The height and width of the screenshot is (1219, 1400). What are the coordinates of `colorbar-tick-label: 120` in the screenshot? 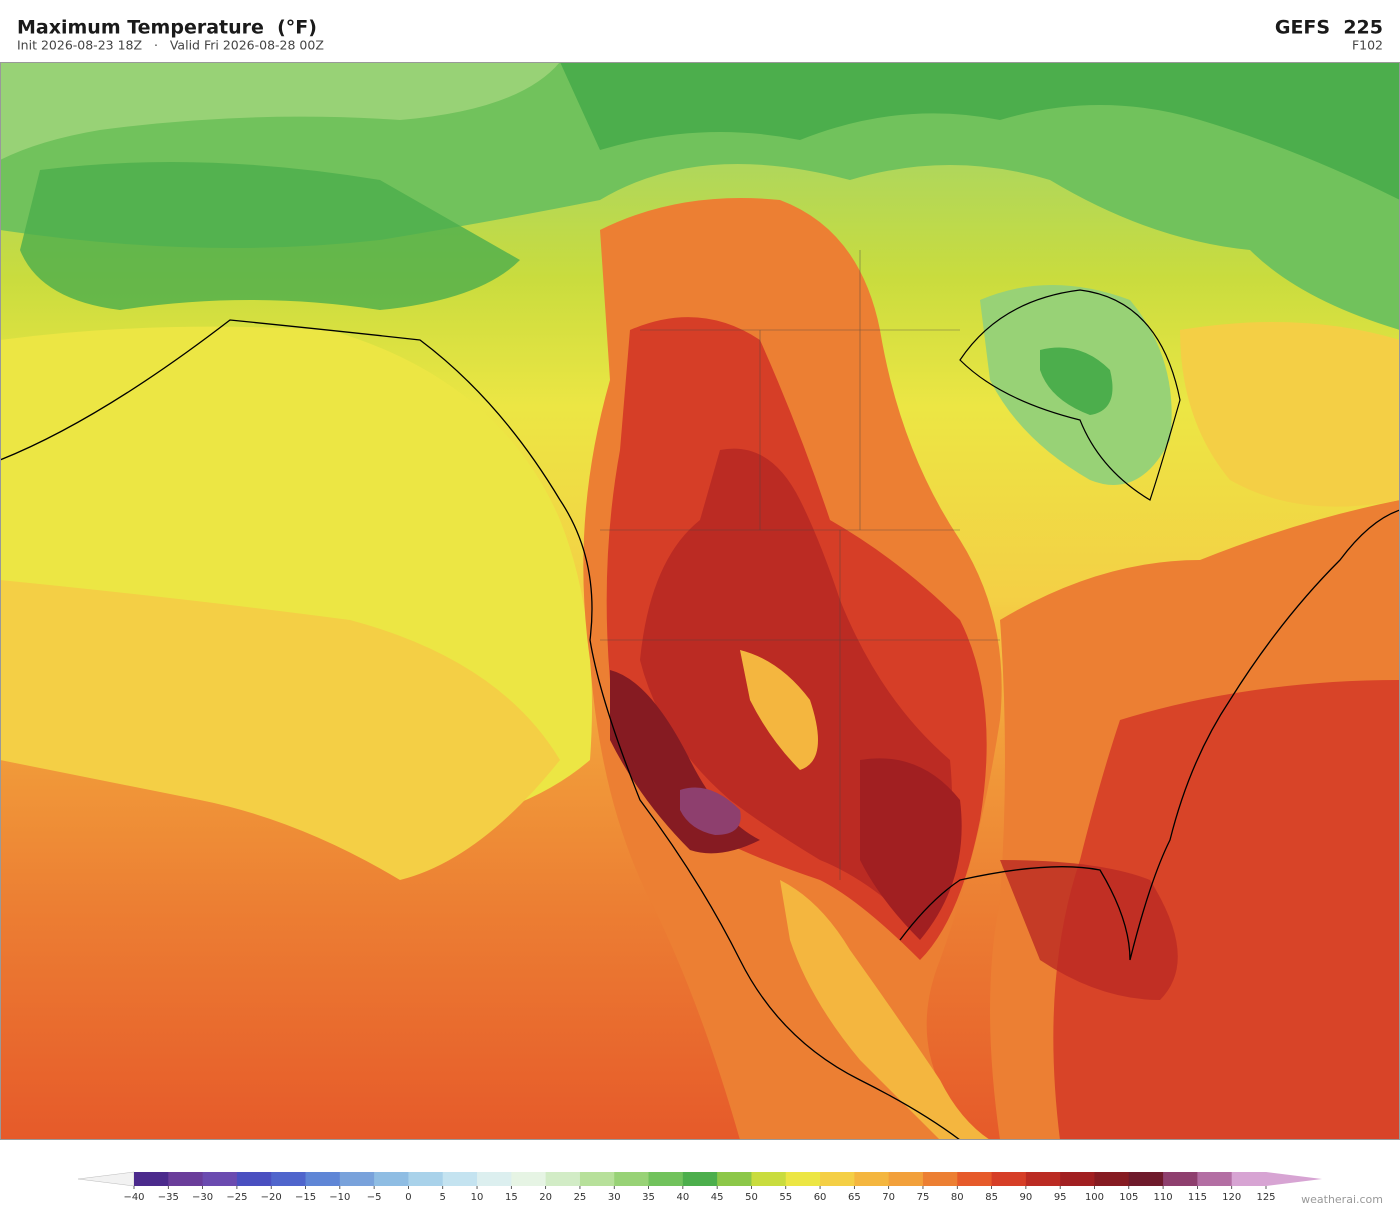 It's located at (1231, 1197).